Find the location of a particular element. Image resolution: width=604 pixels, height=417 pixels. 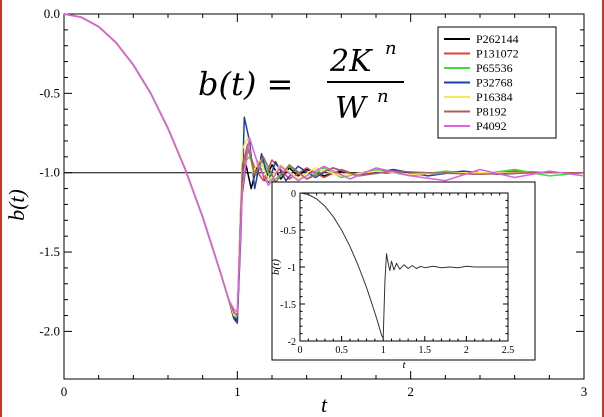

x-tick-label: 3 is located at coordinates (584, 391).